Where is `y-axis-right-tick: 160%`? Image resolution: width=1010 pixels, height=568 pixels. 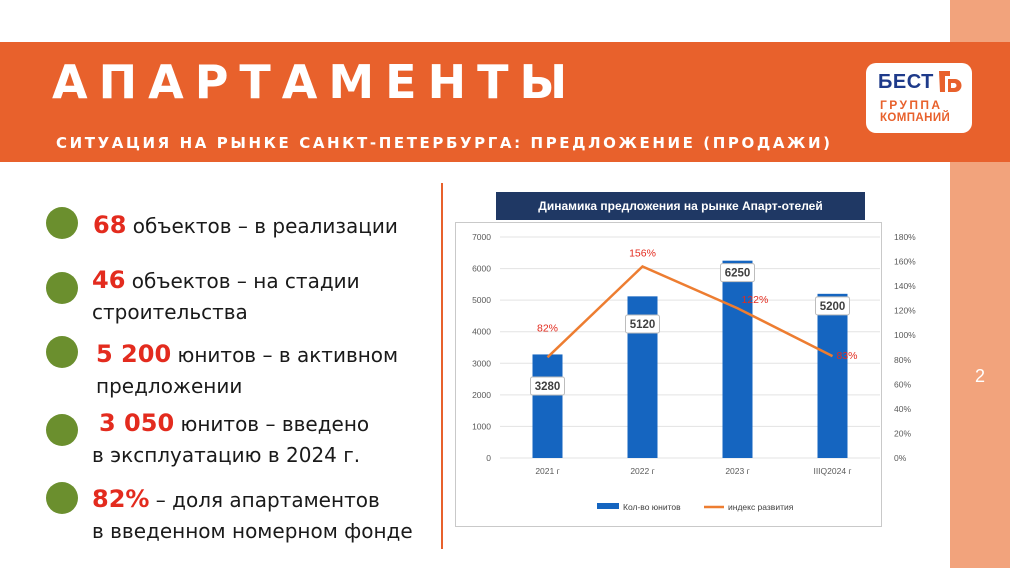
y-axis-right-tick: 160% is located at coordinates (905, 262).